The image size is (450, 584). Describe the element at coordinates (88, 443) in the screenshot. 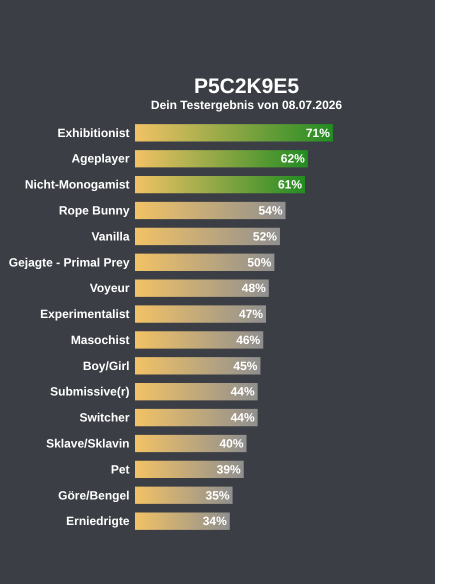

I see `y-tick-label: Sklave/Sklavin` at that location.